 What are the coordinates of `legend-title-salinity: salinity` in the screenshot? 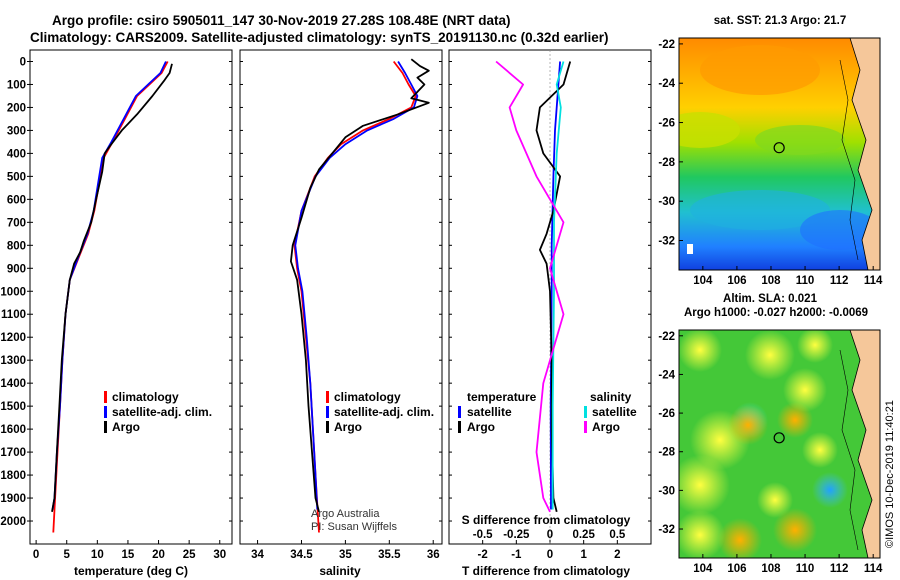 It's located at (611, 397).